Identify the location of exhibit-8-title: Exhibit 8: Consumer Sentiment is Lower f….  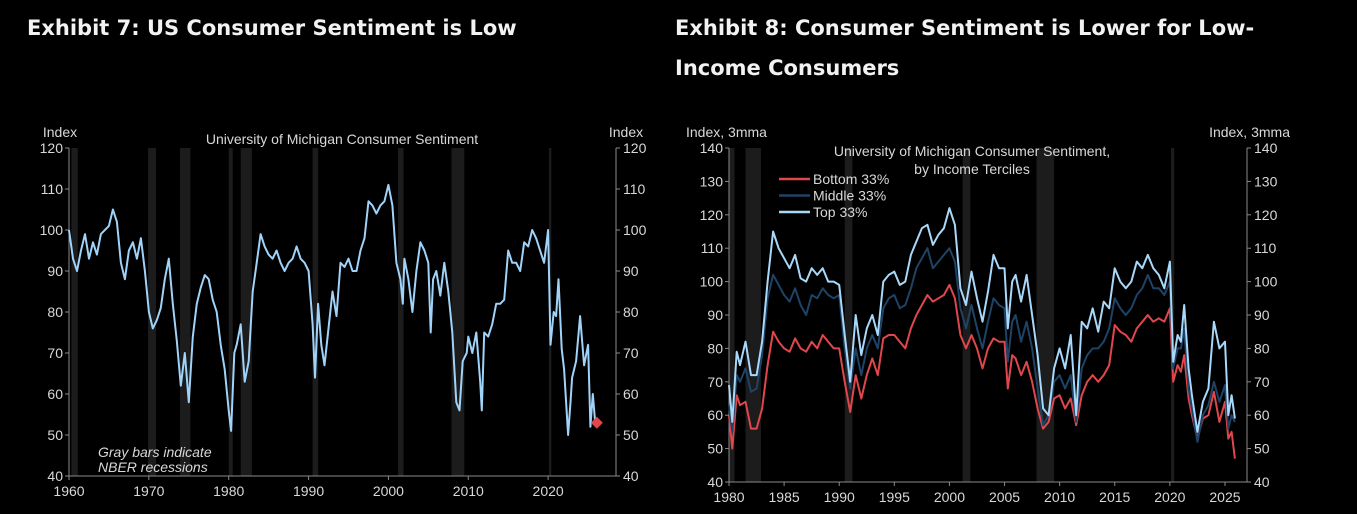
(965, 48).